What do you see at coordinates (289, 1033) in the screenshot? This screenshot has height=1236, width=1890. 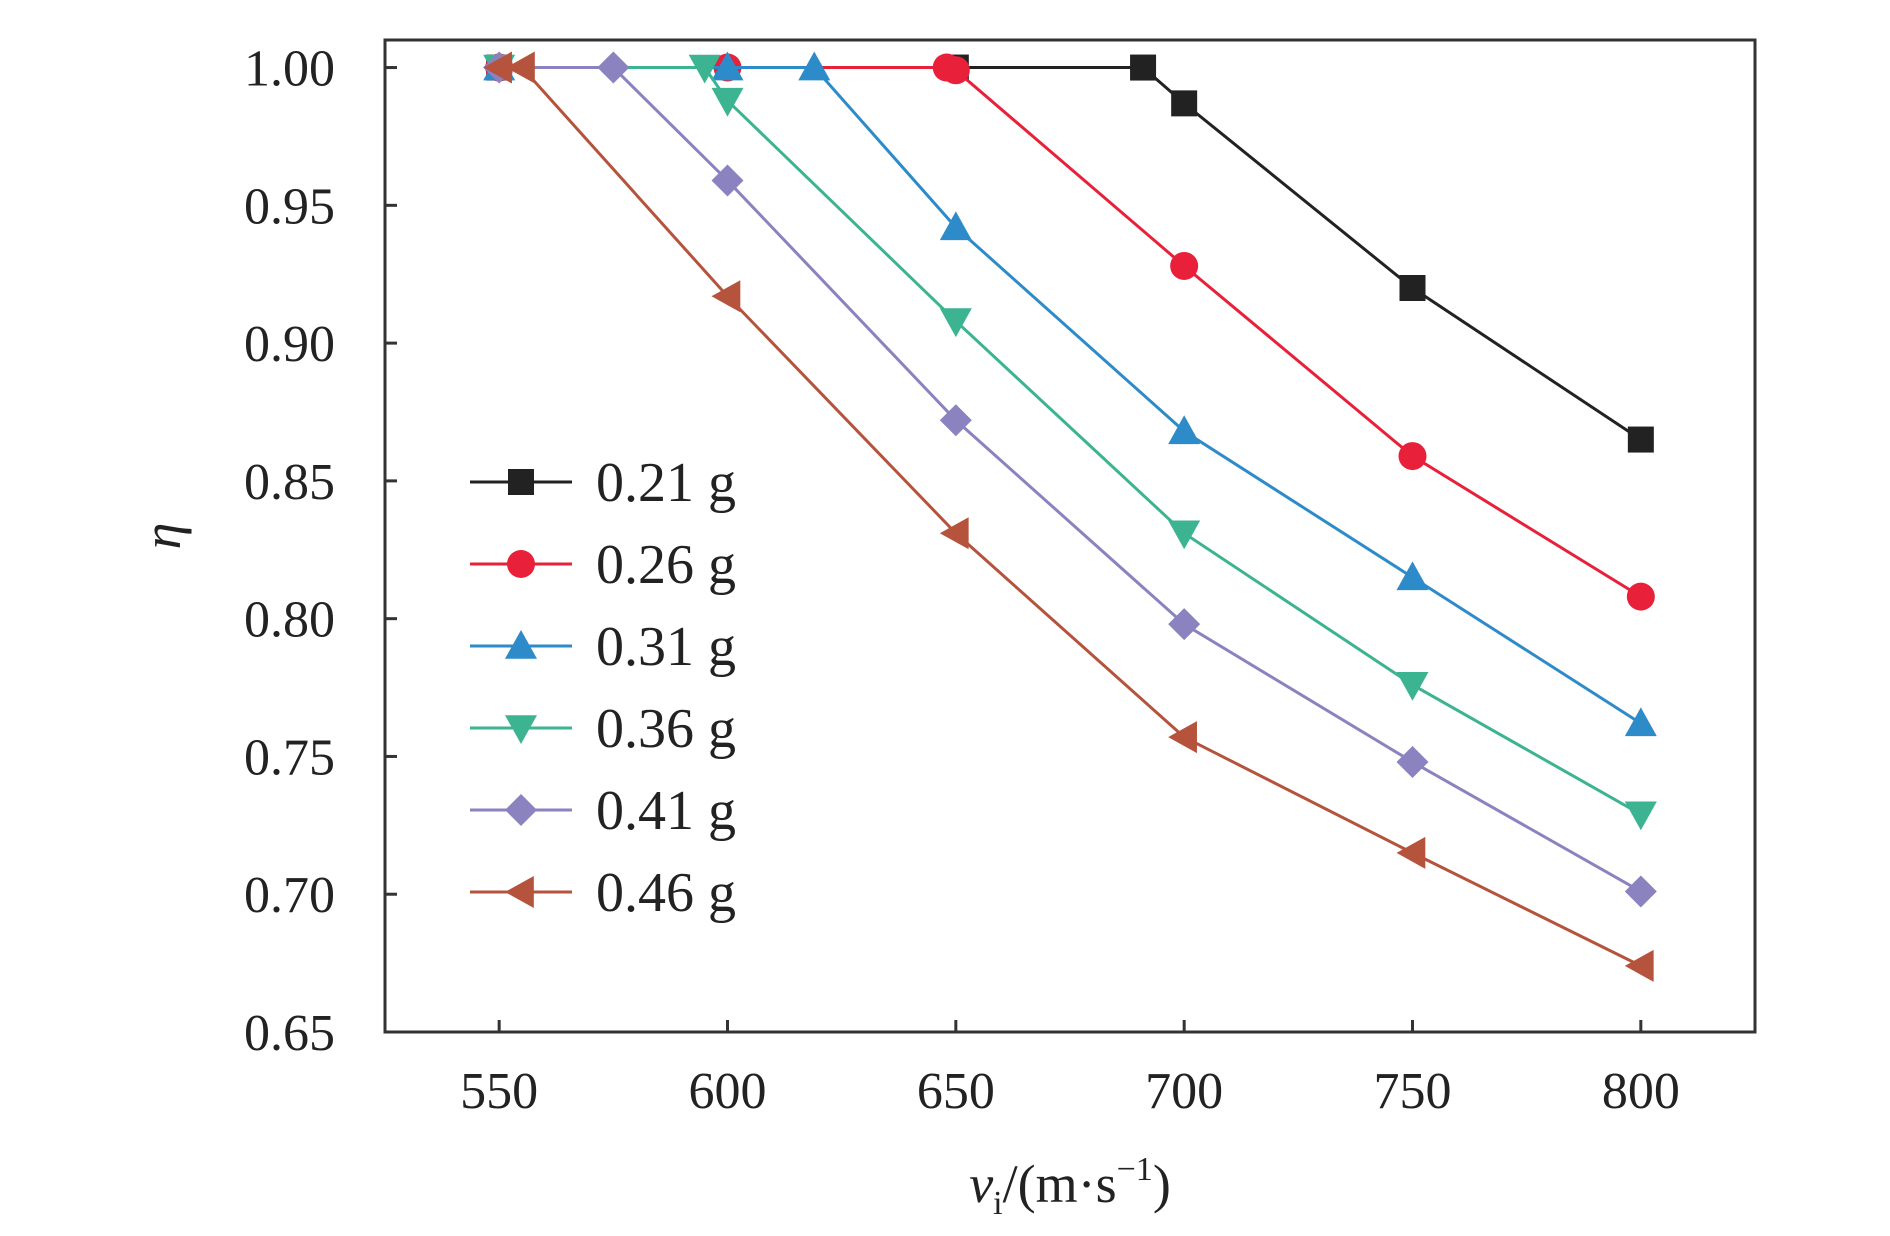 I see `y-tick-label: 0.65` at bounding box center [289, 1033].